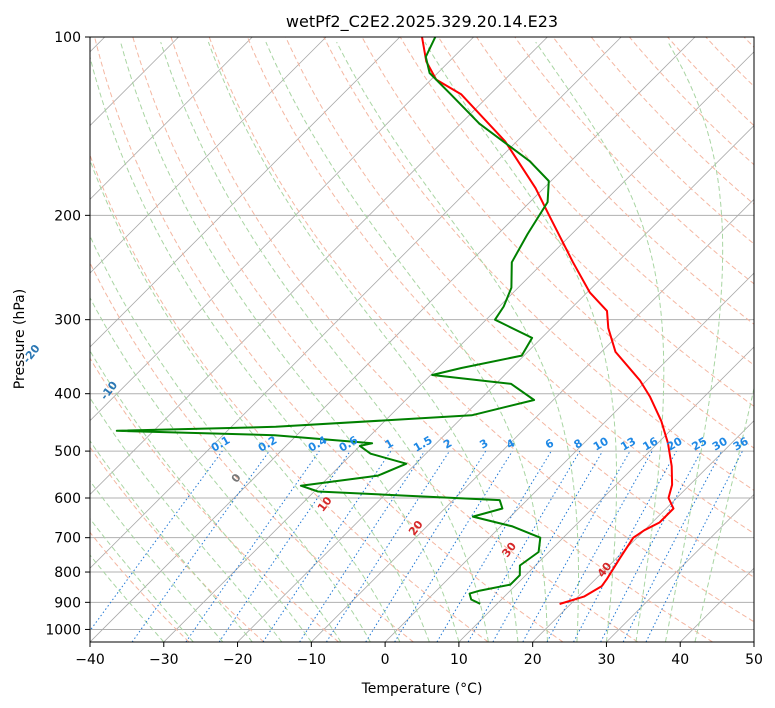  What do you see at coordinates (164, 660) in the screenshot?
I see `x-tick-label: −30` at bounding box center [164, 660].